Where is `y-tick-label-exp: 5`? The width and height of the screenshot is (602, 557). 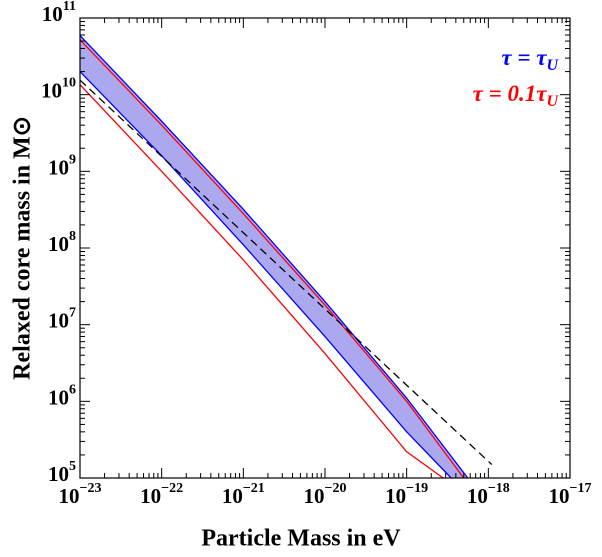
y-tick-label-exp: 5 is located at coordinates (72, 466).